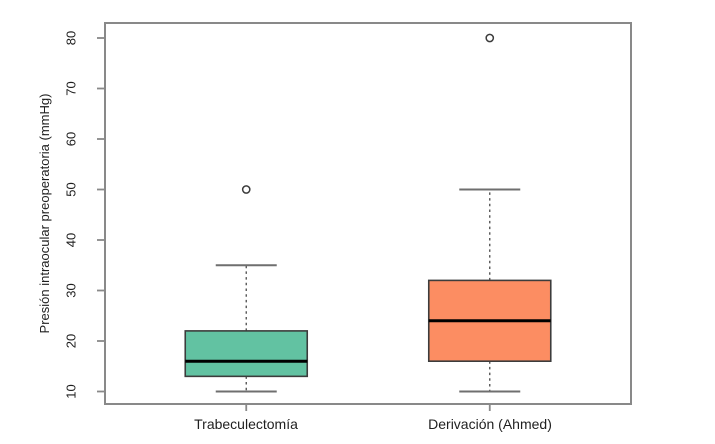 This screenshot has height=444, width=715. What do you see at coordinates (70, 88) in the screenshot?
I see `y-axis-tick-label: 70` at bounding box center [70, 88].